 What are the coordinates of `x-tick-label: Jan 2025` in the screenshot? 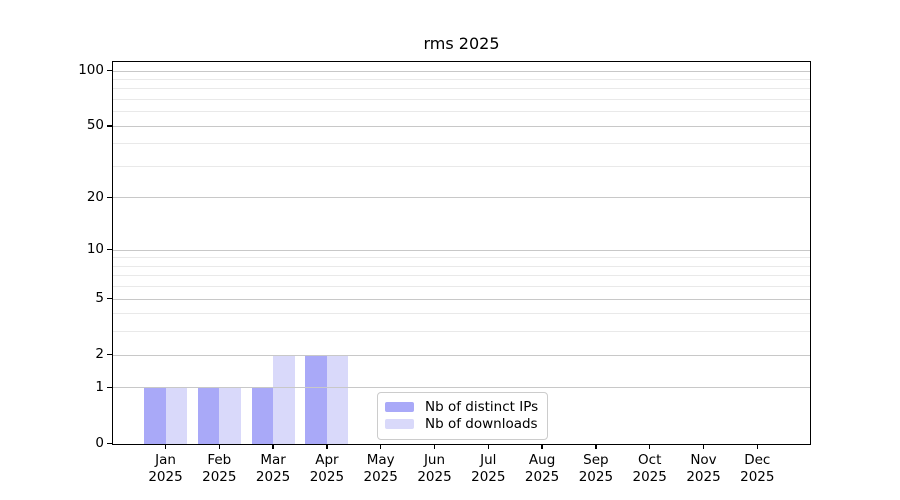 It's located at (166, 469).